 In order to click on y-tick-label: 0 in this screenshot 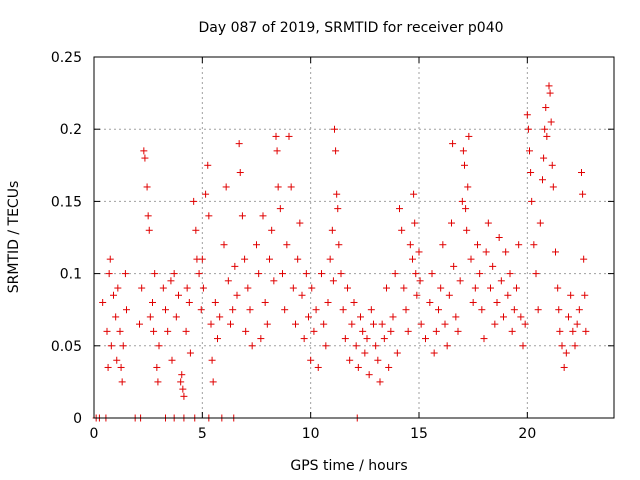, I will do `click(77, 419)`.